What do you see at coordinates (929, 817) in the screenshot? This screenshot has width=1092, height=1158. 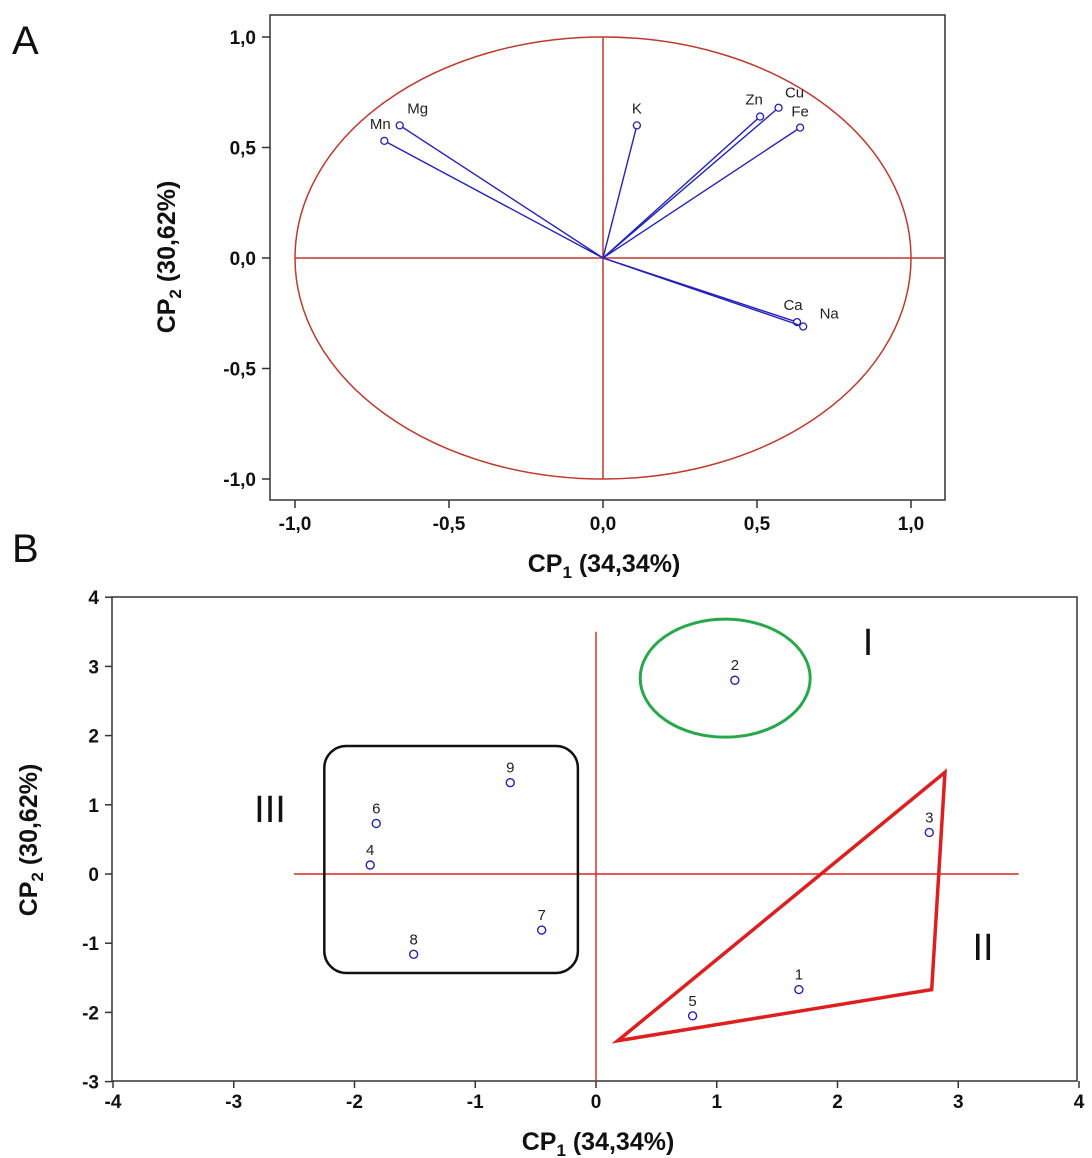 I see `score-point-label: 3` at bounding box center [929, 817].